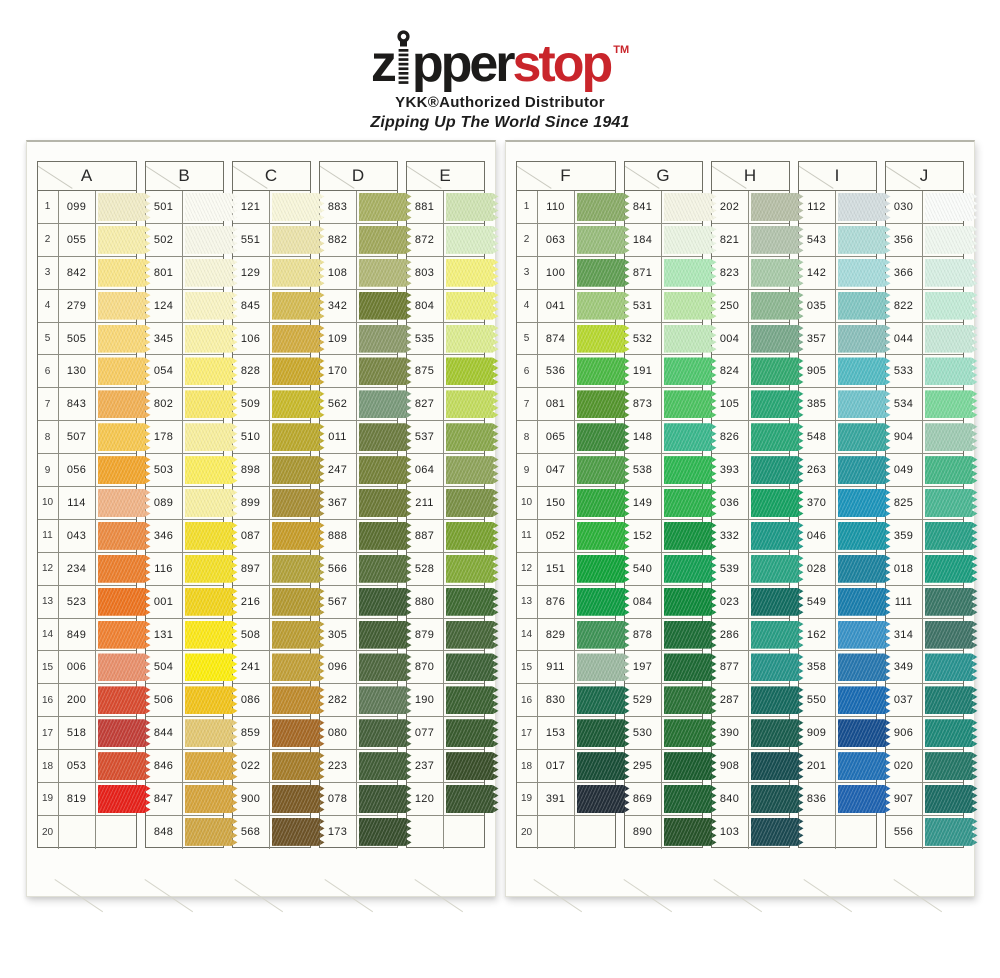  Describe the element at coordinates (837, 339) in the screenshot. I see `swatch-row: 357` at that location.